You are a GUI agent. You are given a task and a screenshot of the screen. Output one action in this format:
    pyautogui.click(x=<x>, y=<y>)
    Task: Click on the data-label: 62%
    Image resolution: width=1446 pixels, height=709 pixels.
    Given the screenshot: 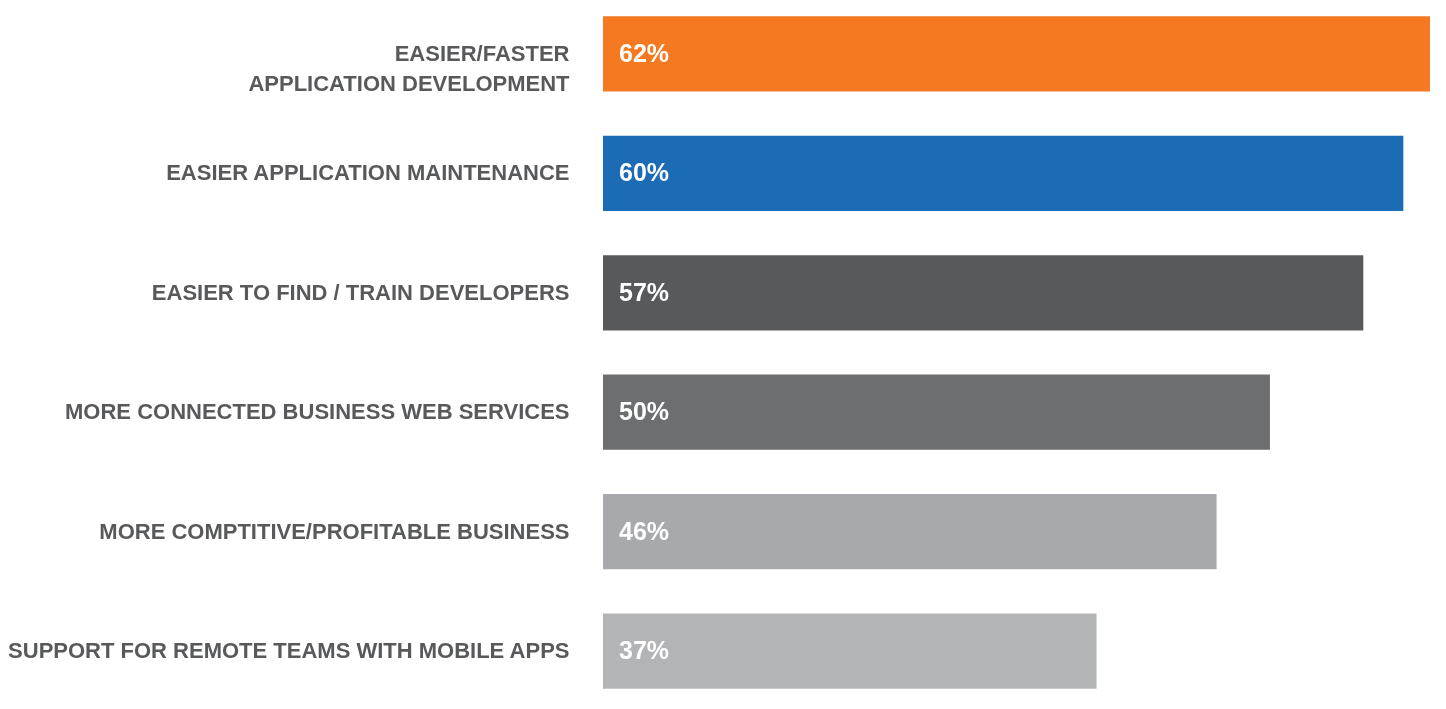 What is the action you would take?
    pyautogui.click(x=644, y=52)
    